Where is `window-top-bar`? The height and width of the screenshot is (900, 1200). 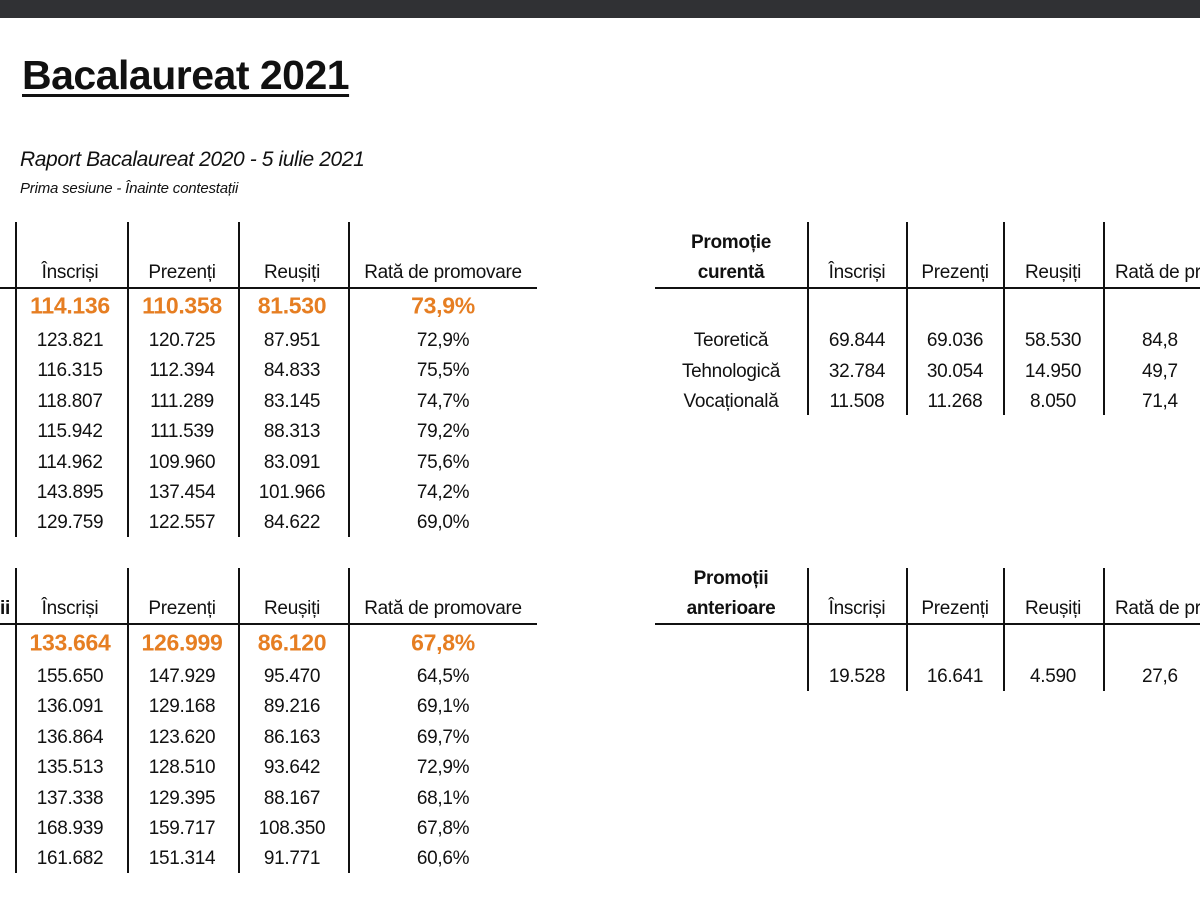 window-top-bar is located at coordinates (600, 9).